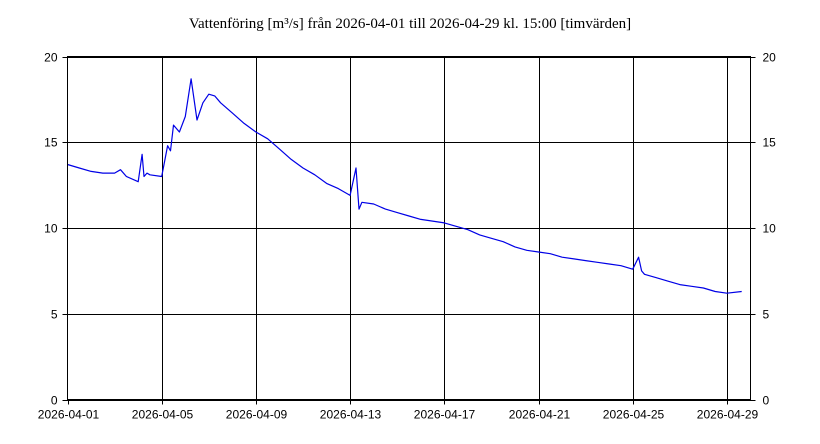 This screenshot has width=820, height=444. Describe the element at coordinates (51, 229) in the screenshot. I see `y-tick-label: 10` at that location.